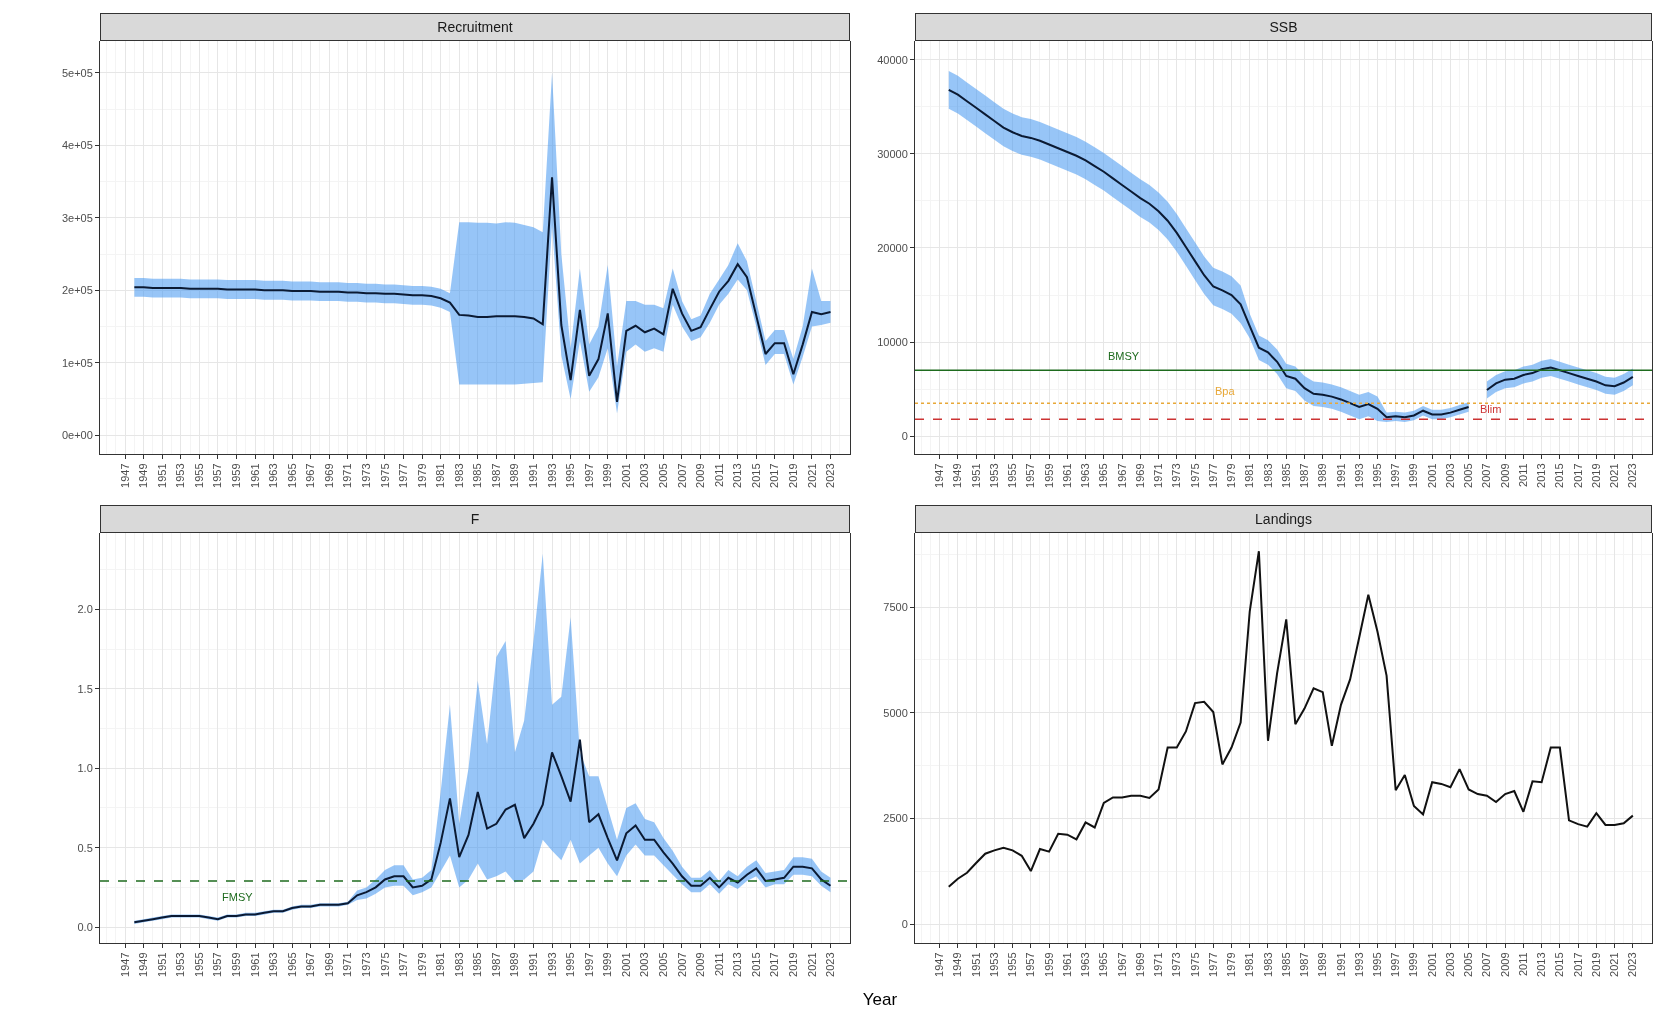  What do you see at coordinates (77, 145) in the screenshot?
I see `y-tick-label: 4e+05` at bounding box center [77, 145].